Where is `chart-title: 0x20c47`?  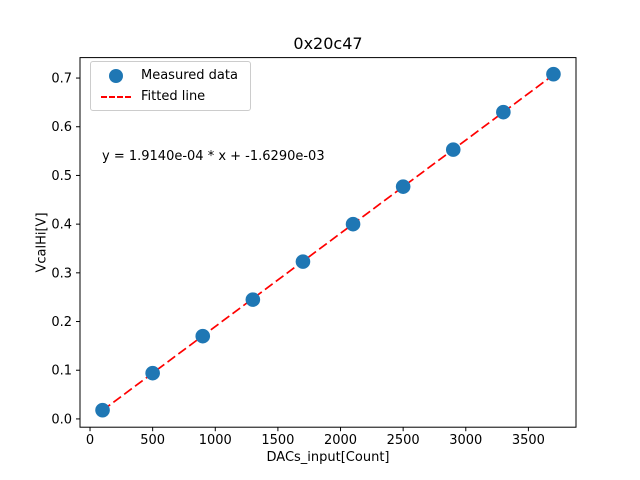 chart-title: 0x20c47 is located at coordinates (328, 43).